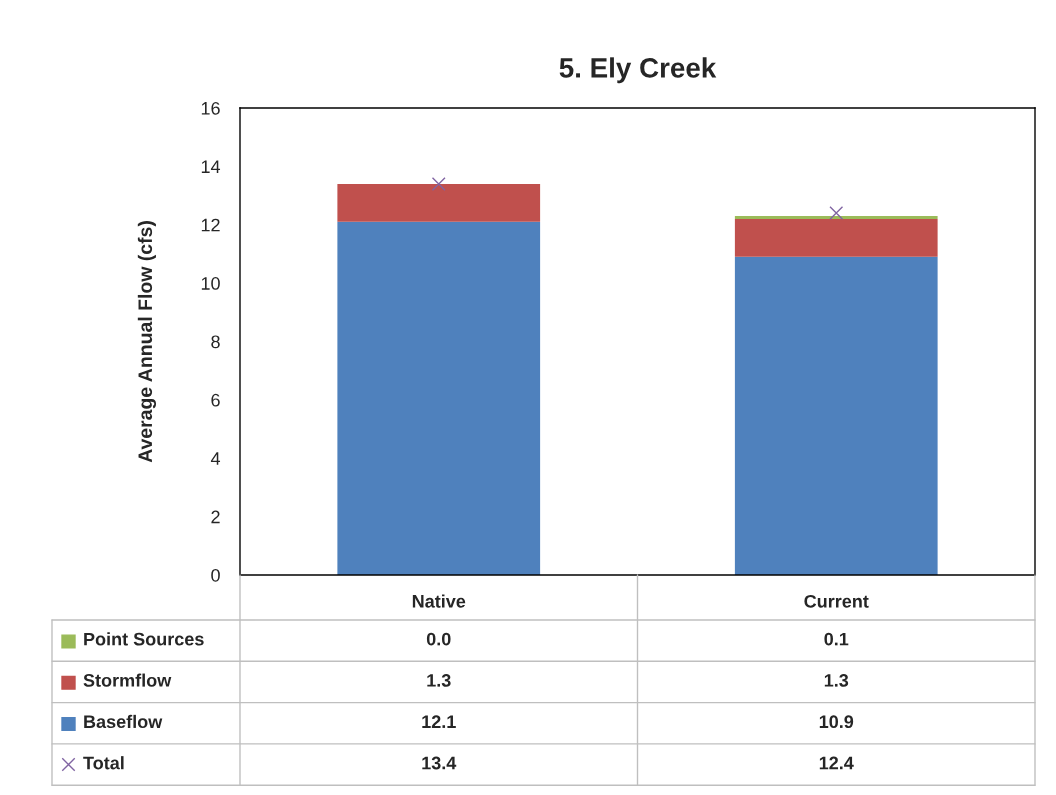 This screenshot has width=1056, height=795. I want to click on legend-label: Baseflow, so click(123, 721).